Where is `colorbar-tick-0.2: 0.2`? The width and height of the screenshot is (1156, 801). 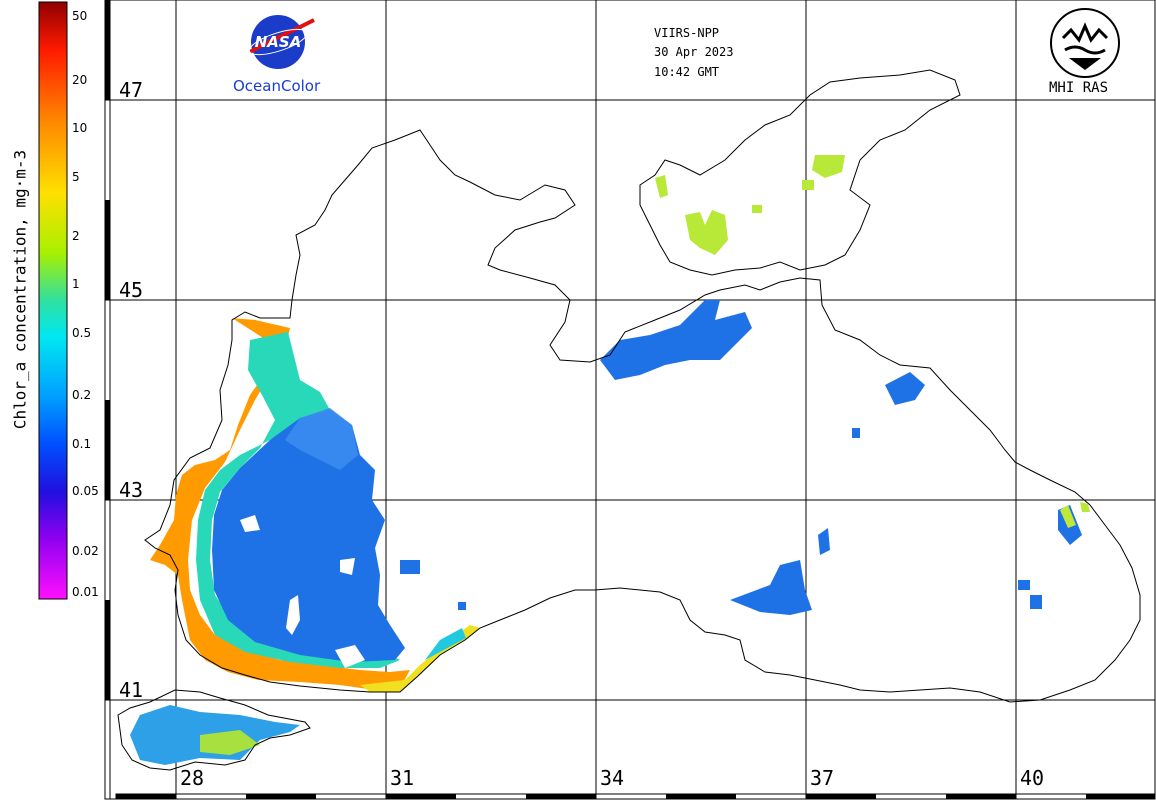
colorbar-tick-0.2: 0.2 is located at coordinates (82, 395).